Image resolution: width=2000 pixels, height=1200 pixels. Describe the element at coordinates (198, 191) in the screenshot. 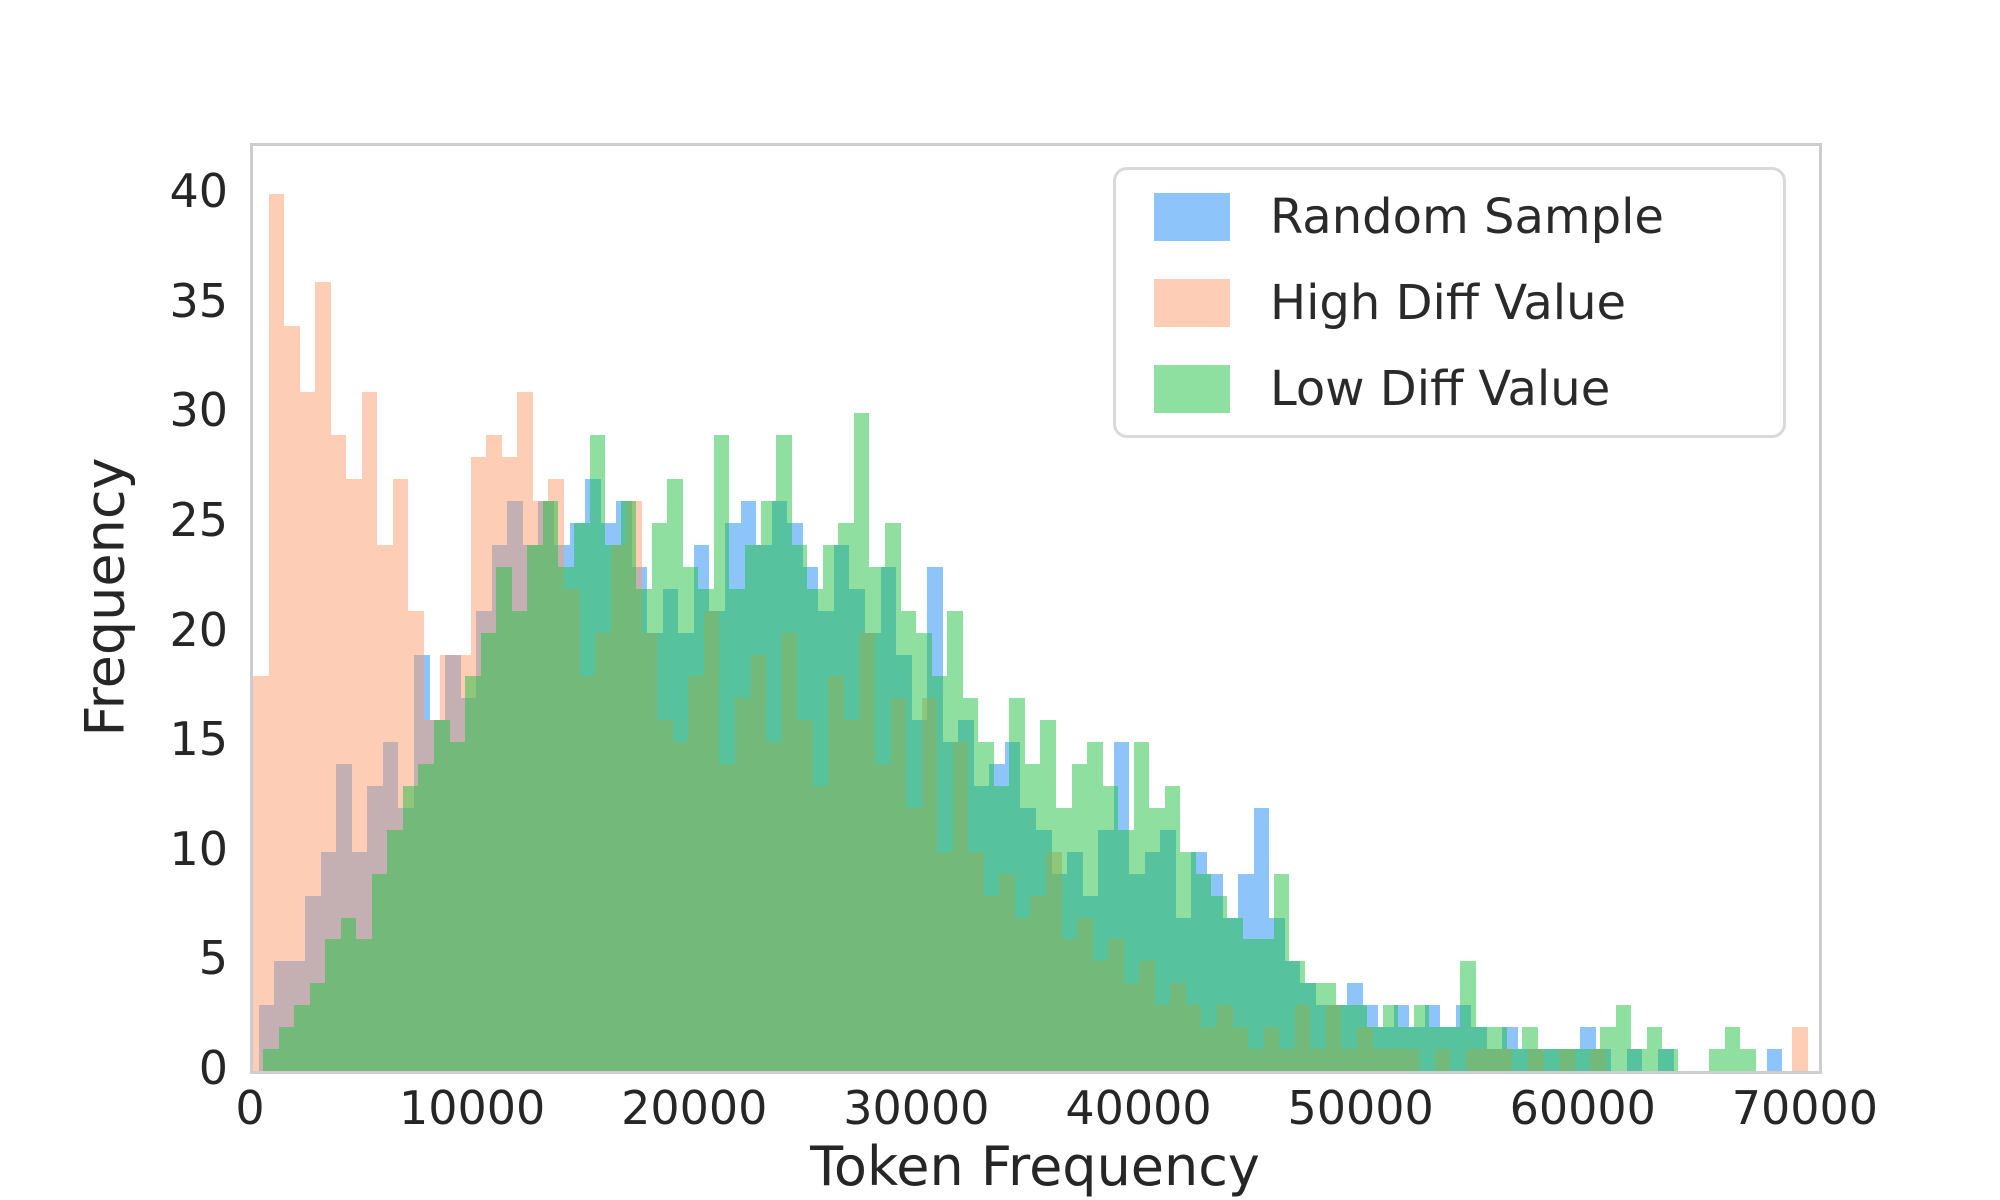

I see `y-tick-label: 40` at that location.